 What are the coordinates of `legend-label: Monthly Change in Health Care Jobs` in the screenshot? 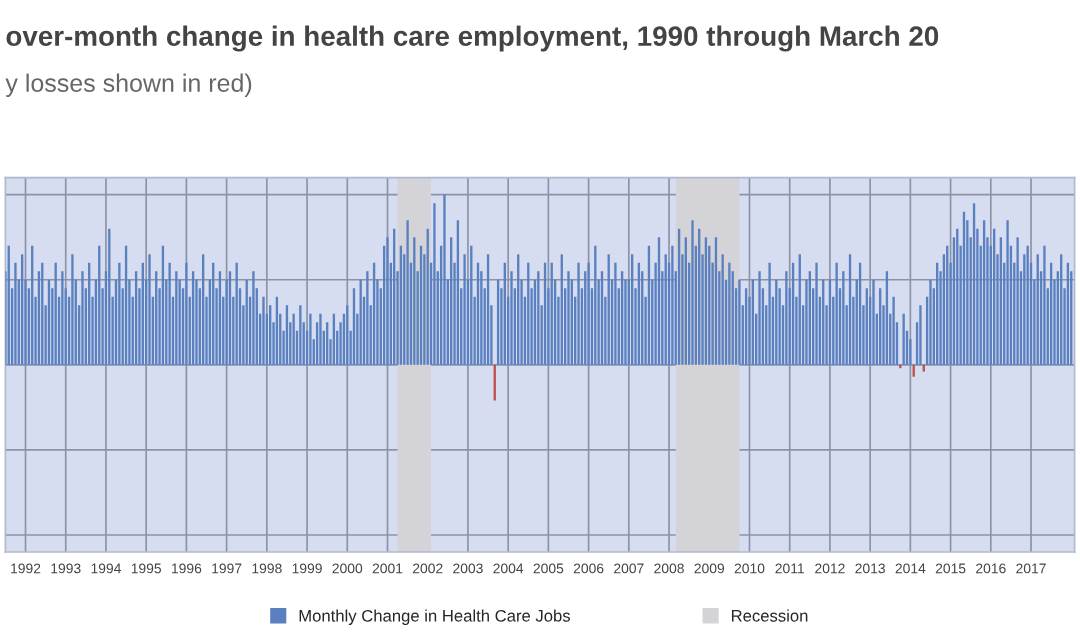 It's located at (435, 617).